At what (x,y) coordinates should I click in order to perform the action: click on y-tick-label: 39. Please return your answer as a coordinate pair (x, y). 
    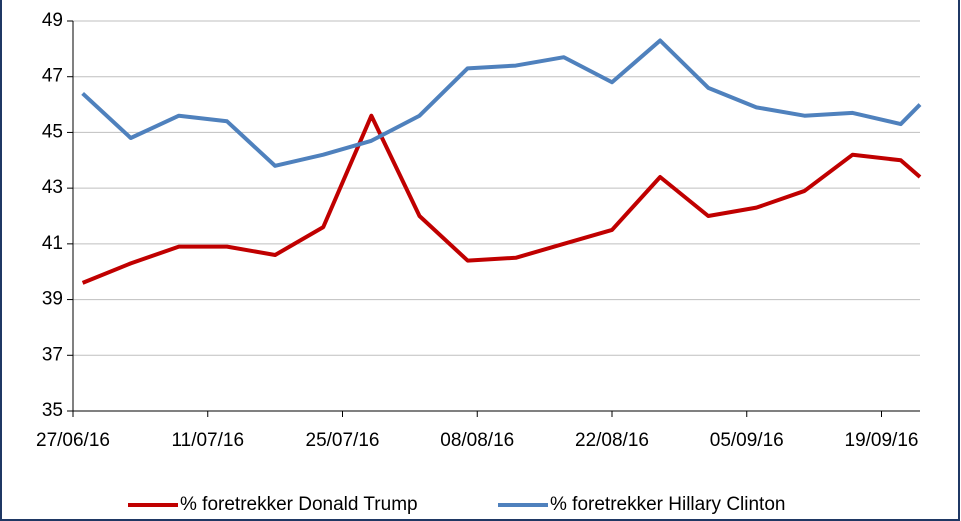
    Looking at the image, I should click on (52, 299).